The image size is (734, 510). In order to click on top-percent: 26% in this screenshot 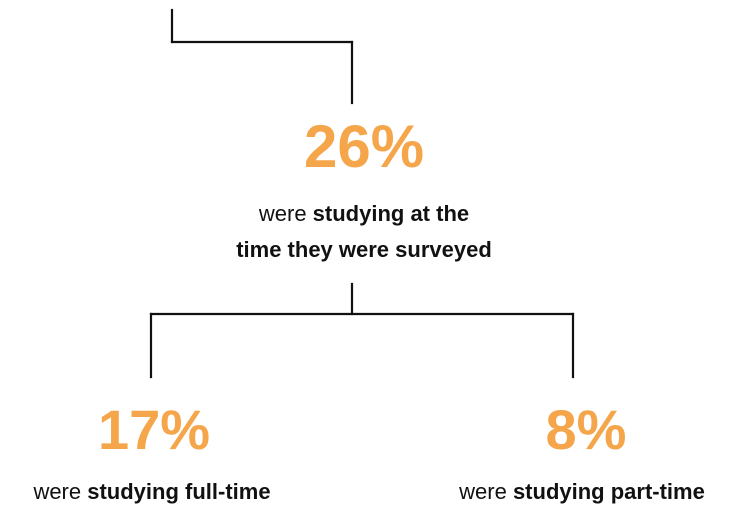, I will do `click(364, 146)`.